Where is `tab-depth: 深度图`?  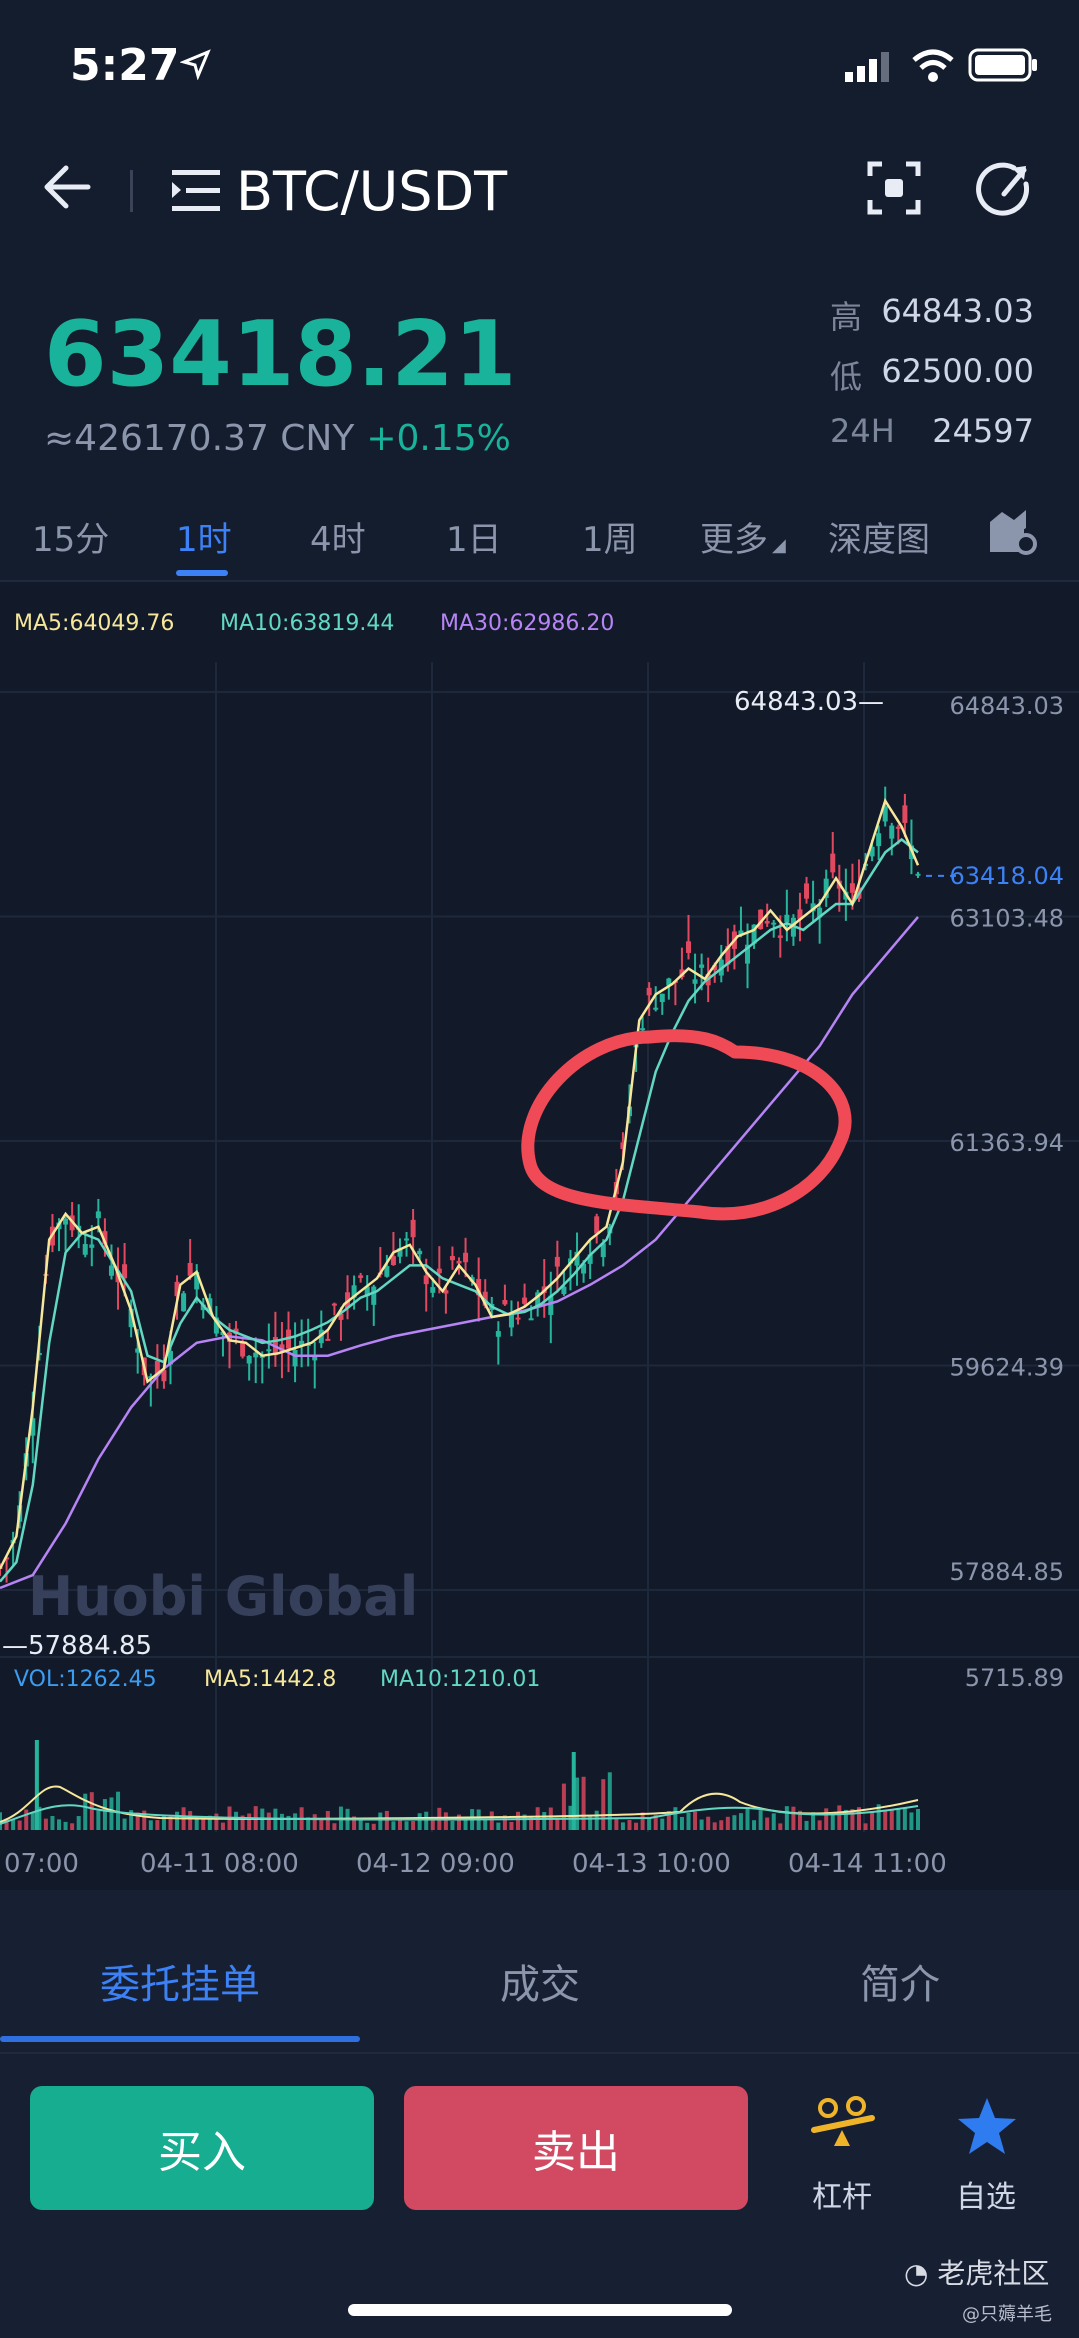
tab-depth: 深度图 is located at coordinates (879, 540).